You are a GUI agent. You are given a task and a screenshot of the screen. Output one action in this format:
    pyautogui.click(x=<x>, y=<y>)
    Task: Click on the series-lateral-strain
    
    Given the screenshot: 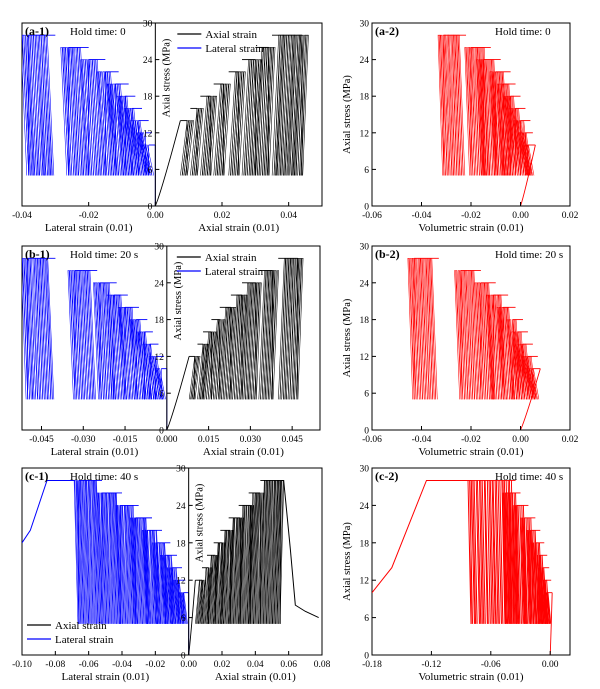 What is the action you would take?
    pyautogui.click(x=89, y=120)
    